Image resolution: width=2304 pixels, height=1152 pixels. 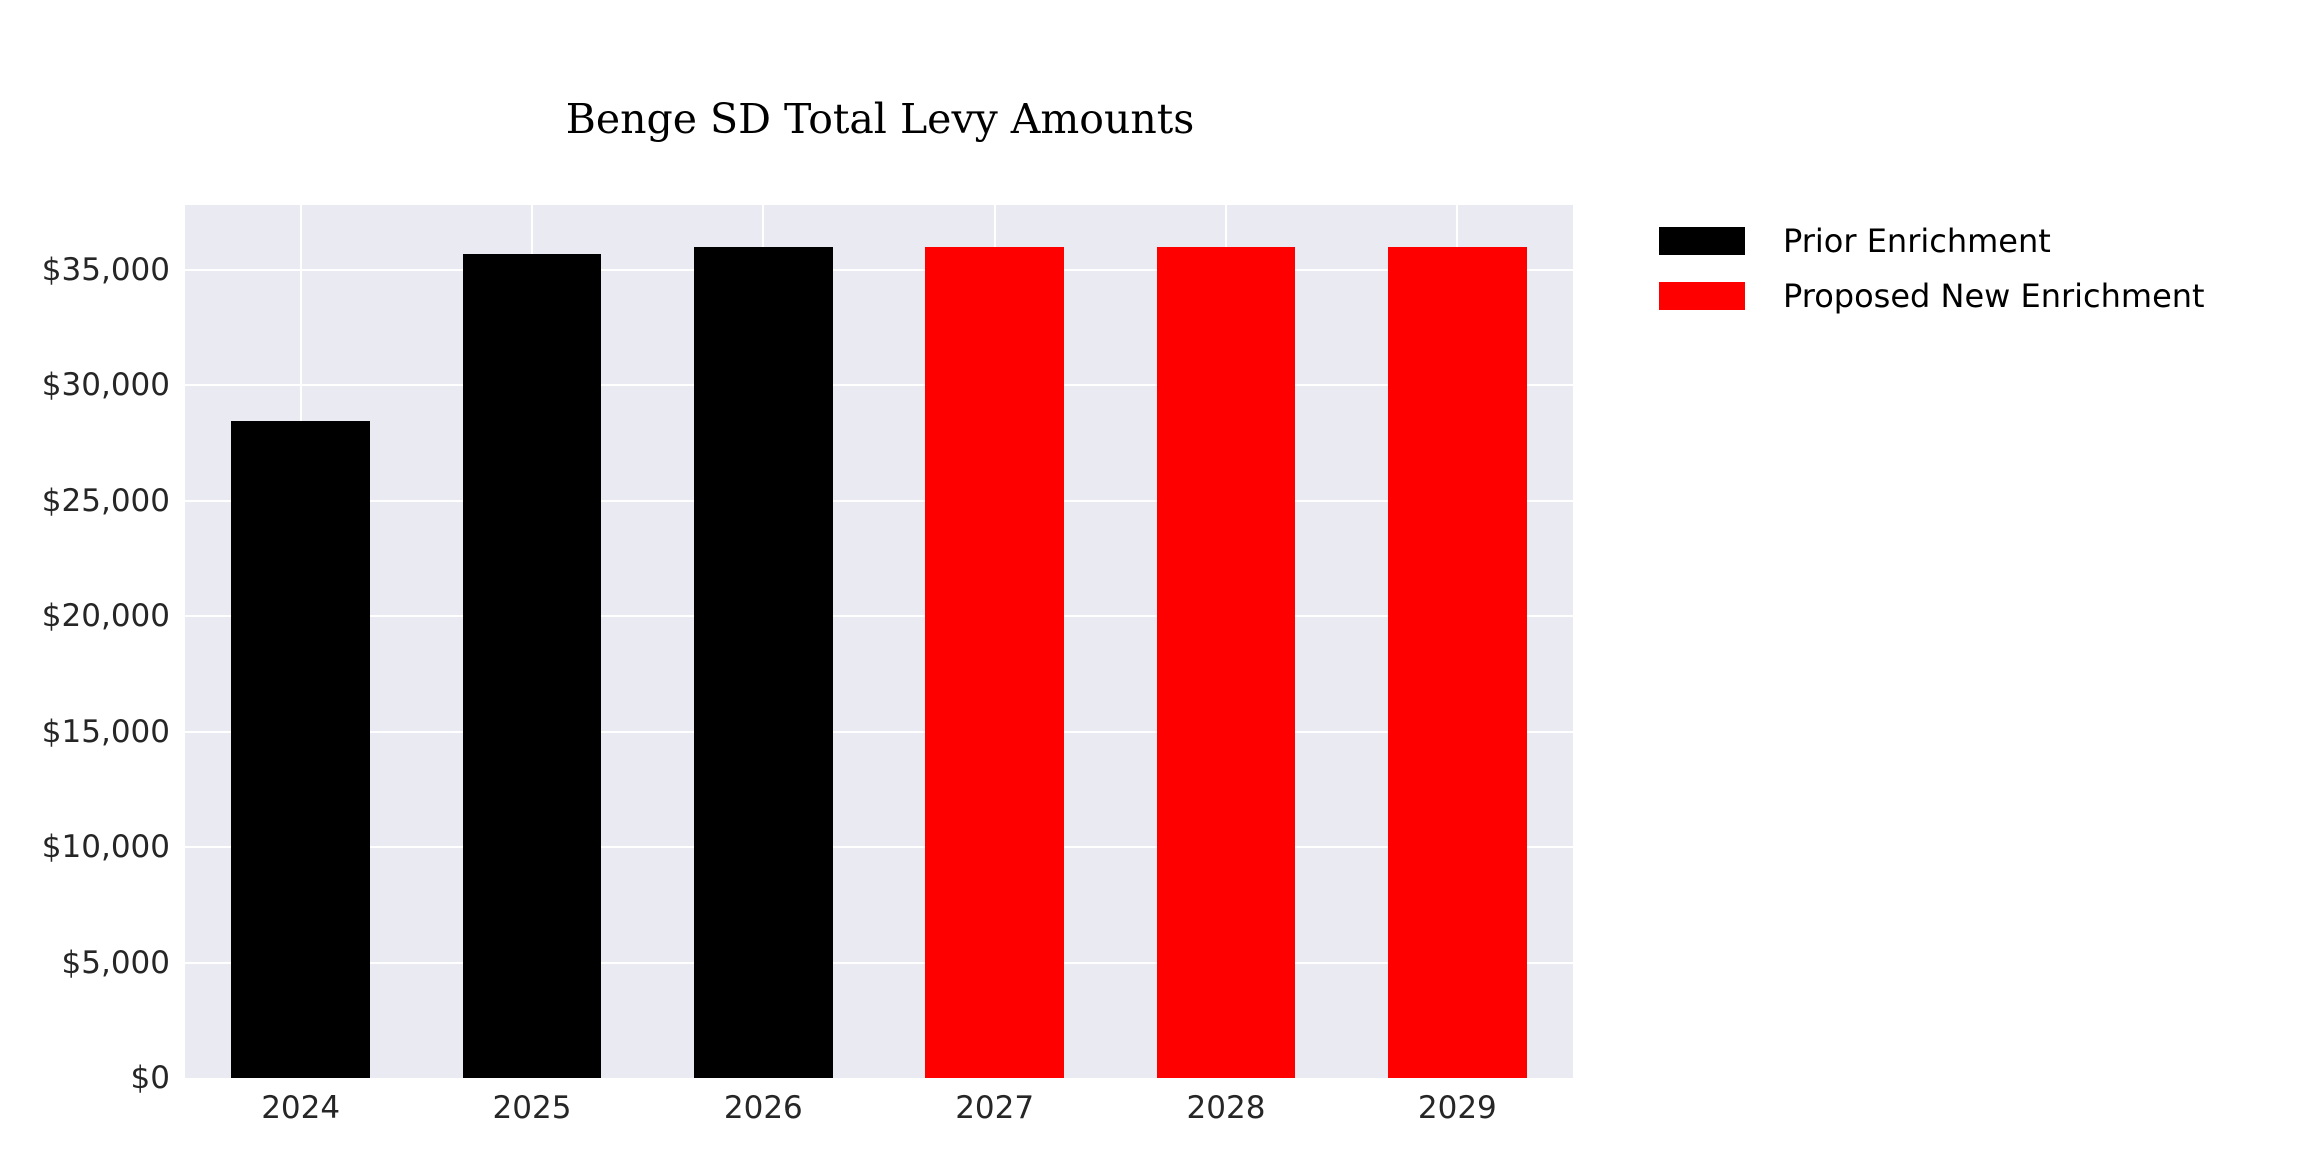 What do you see at coordinates (880, 118) in the screenshot?
I see `chart-title: Benge SD Total Levy Amounts` at bounding box center [880, 118].